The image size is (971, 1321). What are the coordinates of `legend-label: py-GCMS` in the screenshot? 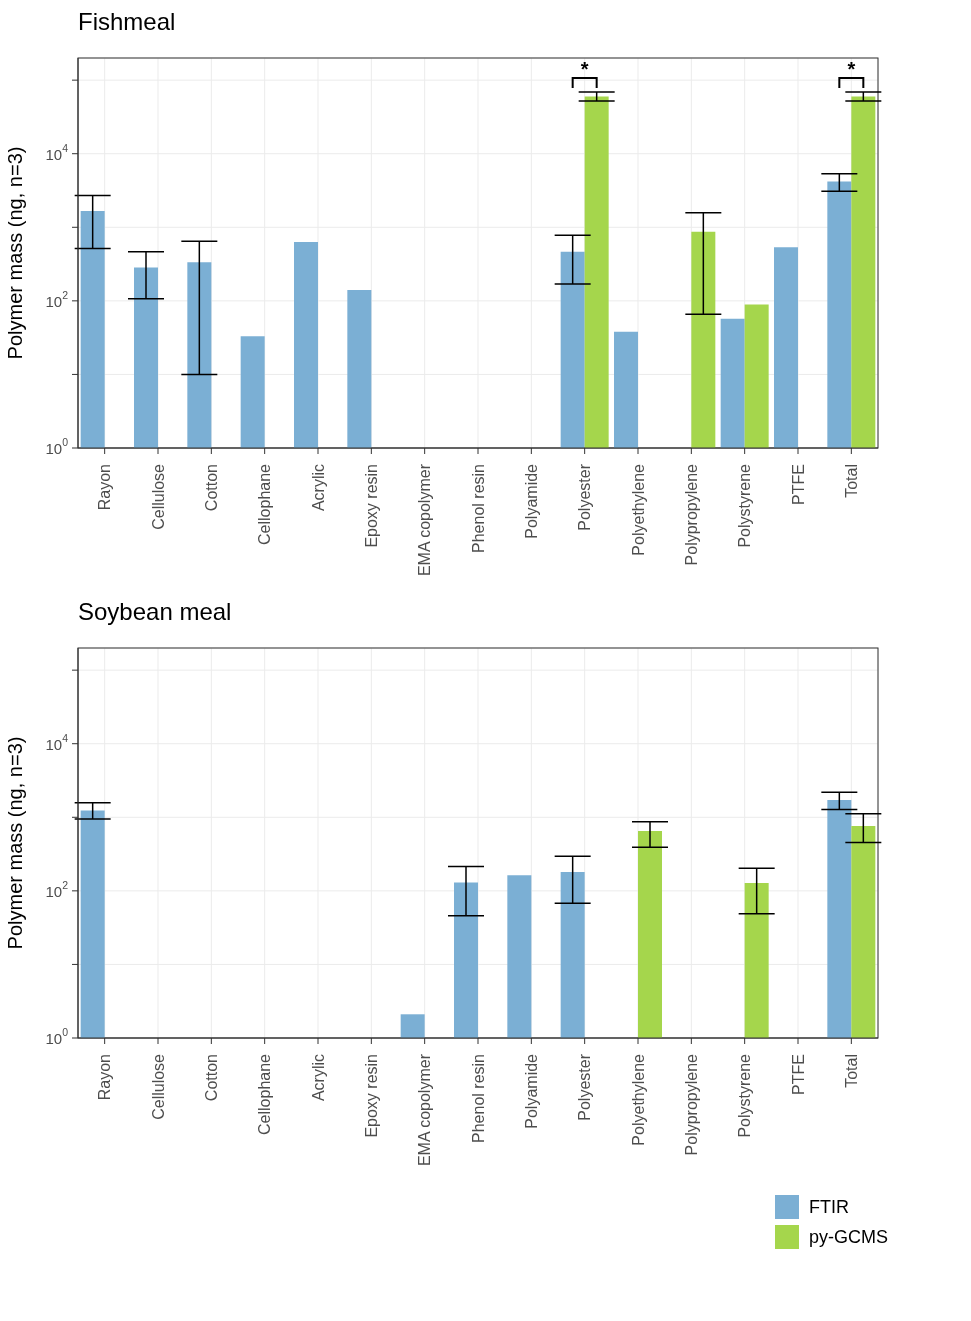 It's located at (848, 1237).